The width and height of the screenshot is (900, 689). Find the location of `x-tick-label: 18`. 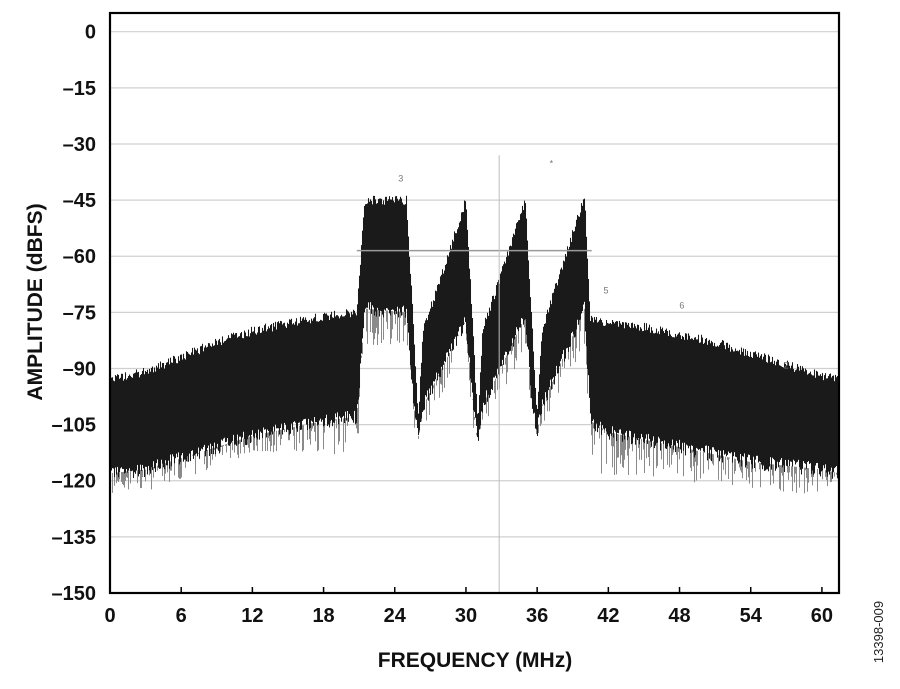

x-tick-label: 18 is located at coordinates (323, 616).